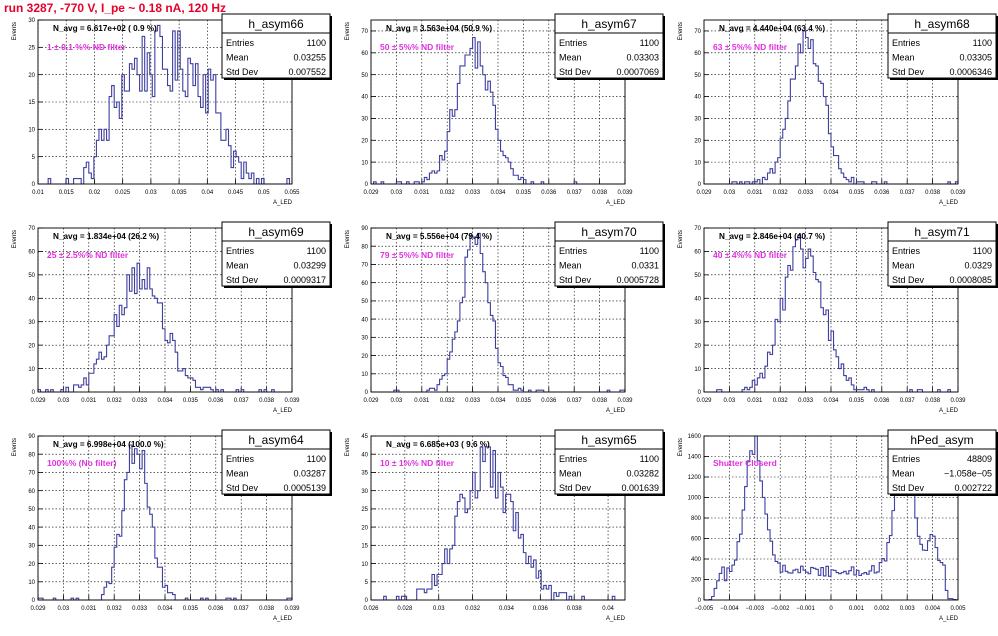 The height and width of the screenshot is (636, 998). I want to click on x-tick-label: 0.038, so click(267, 609).